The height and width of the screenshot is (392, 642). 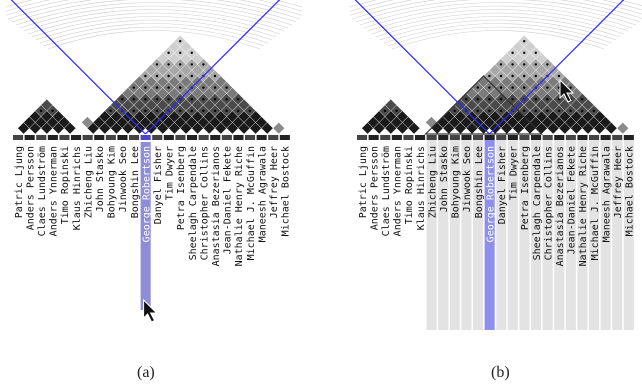 What do you see at coordinates (150, 310) in the screenshot?
I see `arrow-cursor-icon` at bounding box center [150, 310].